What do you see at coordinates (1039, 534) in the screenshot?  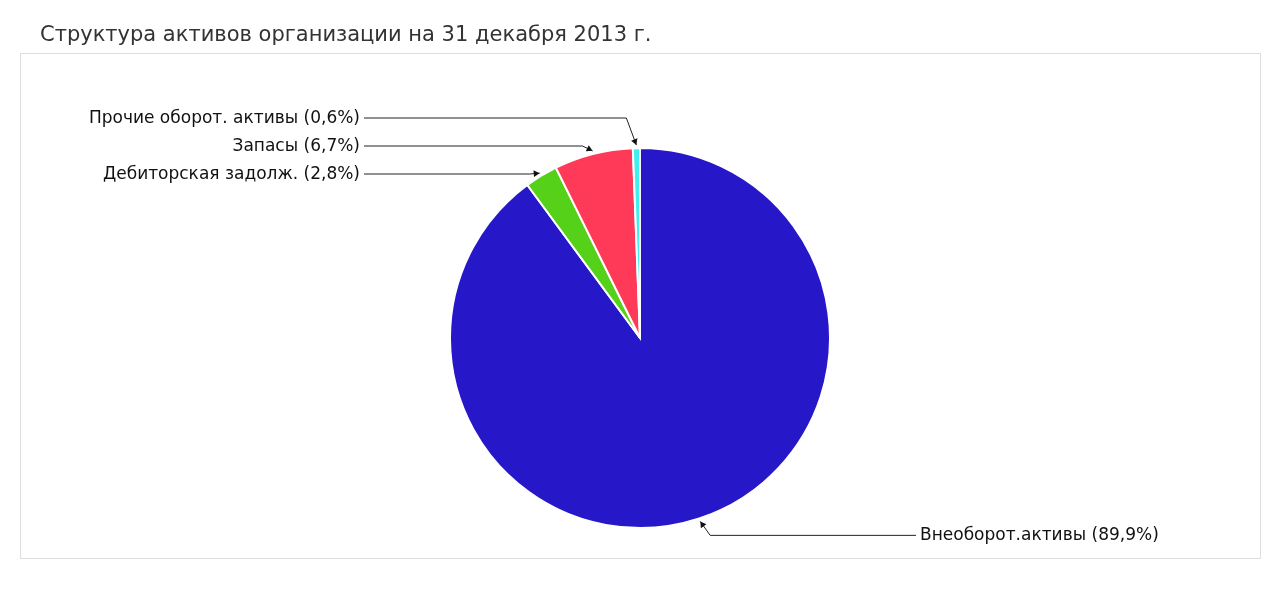 I see `slice-label: Внеоборот.активы (89,9%)` at bounding box center [1039, 534].